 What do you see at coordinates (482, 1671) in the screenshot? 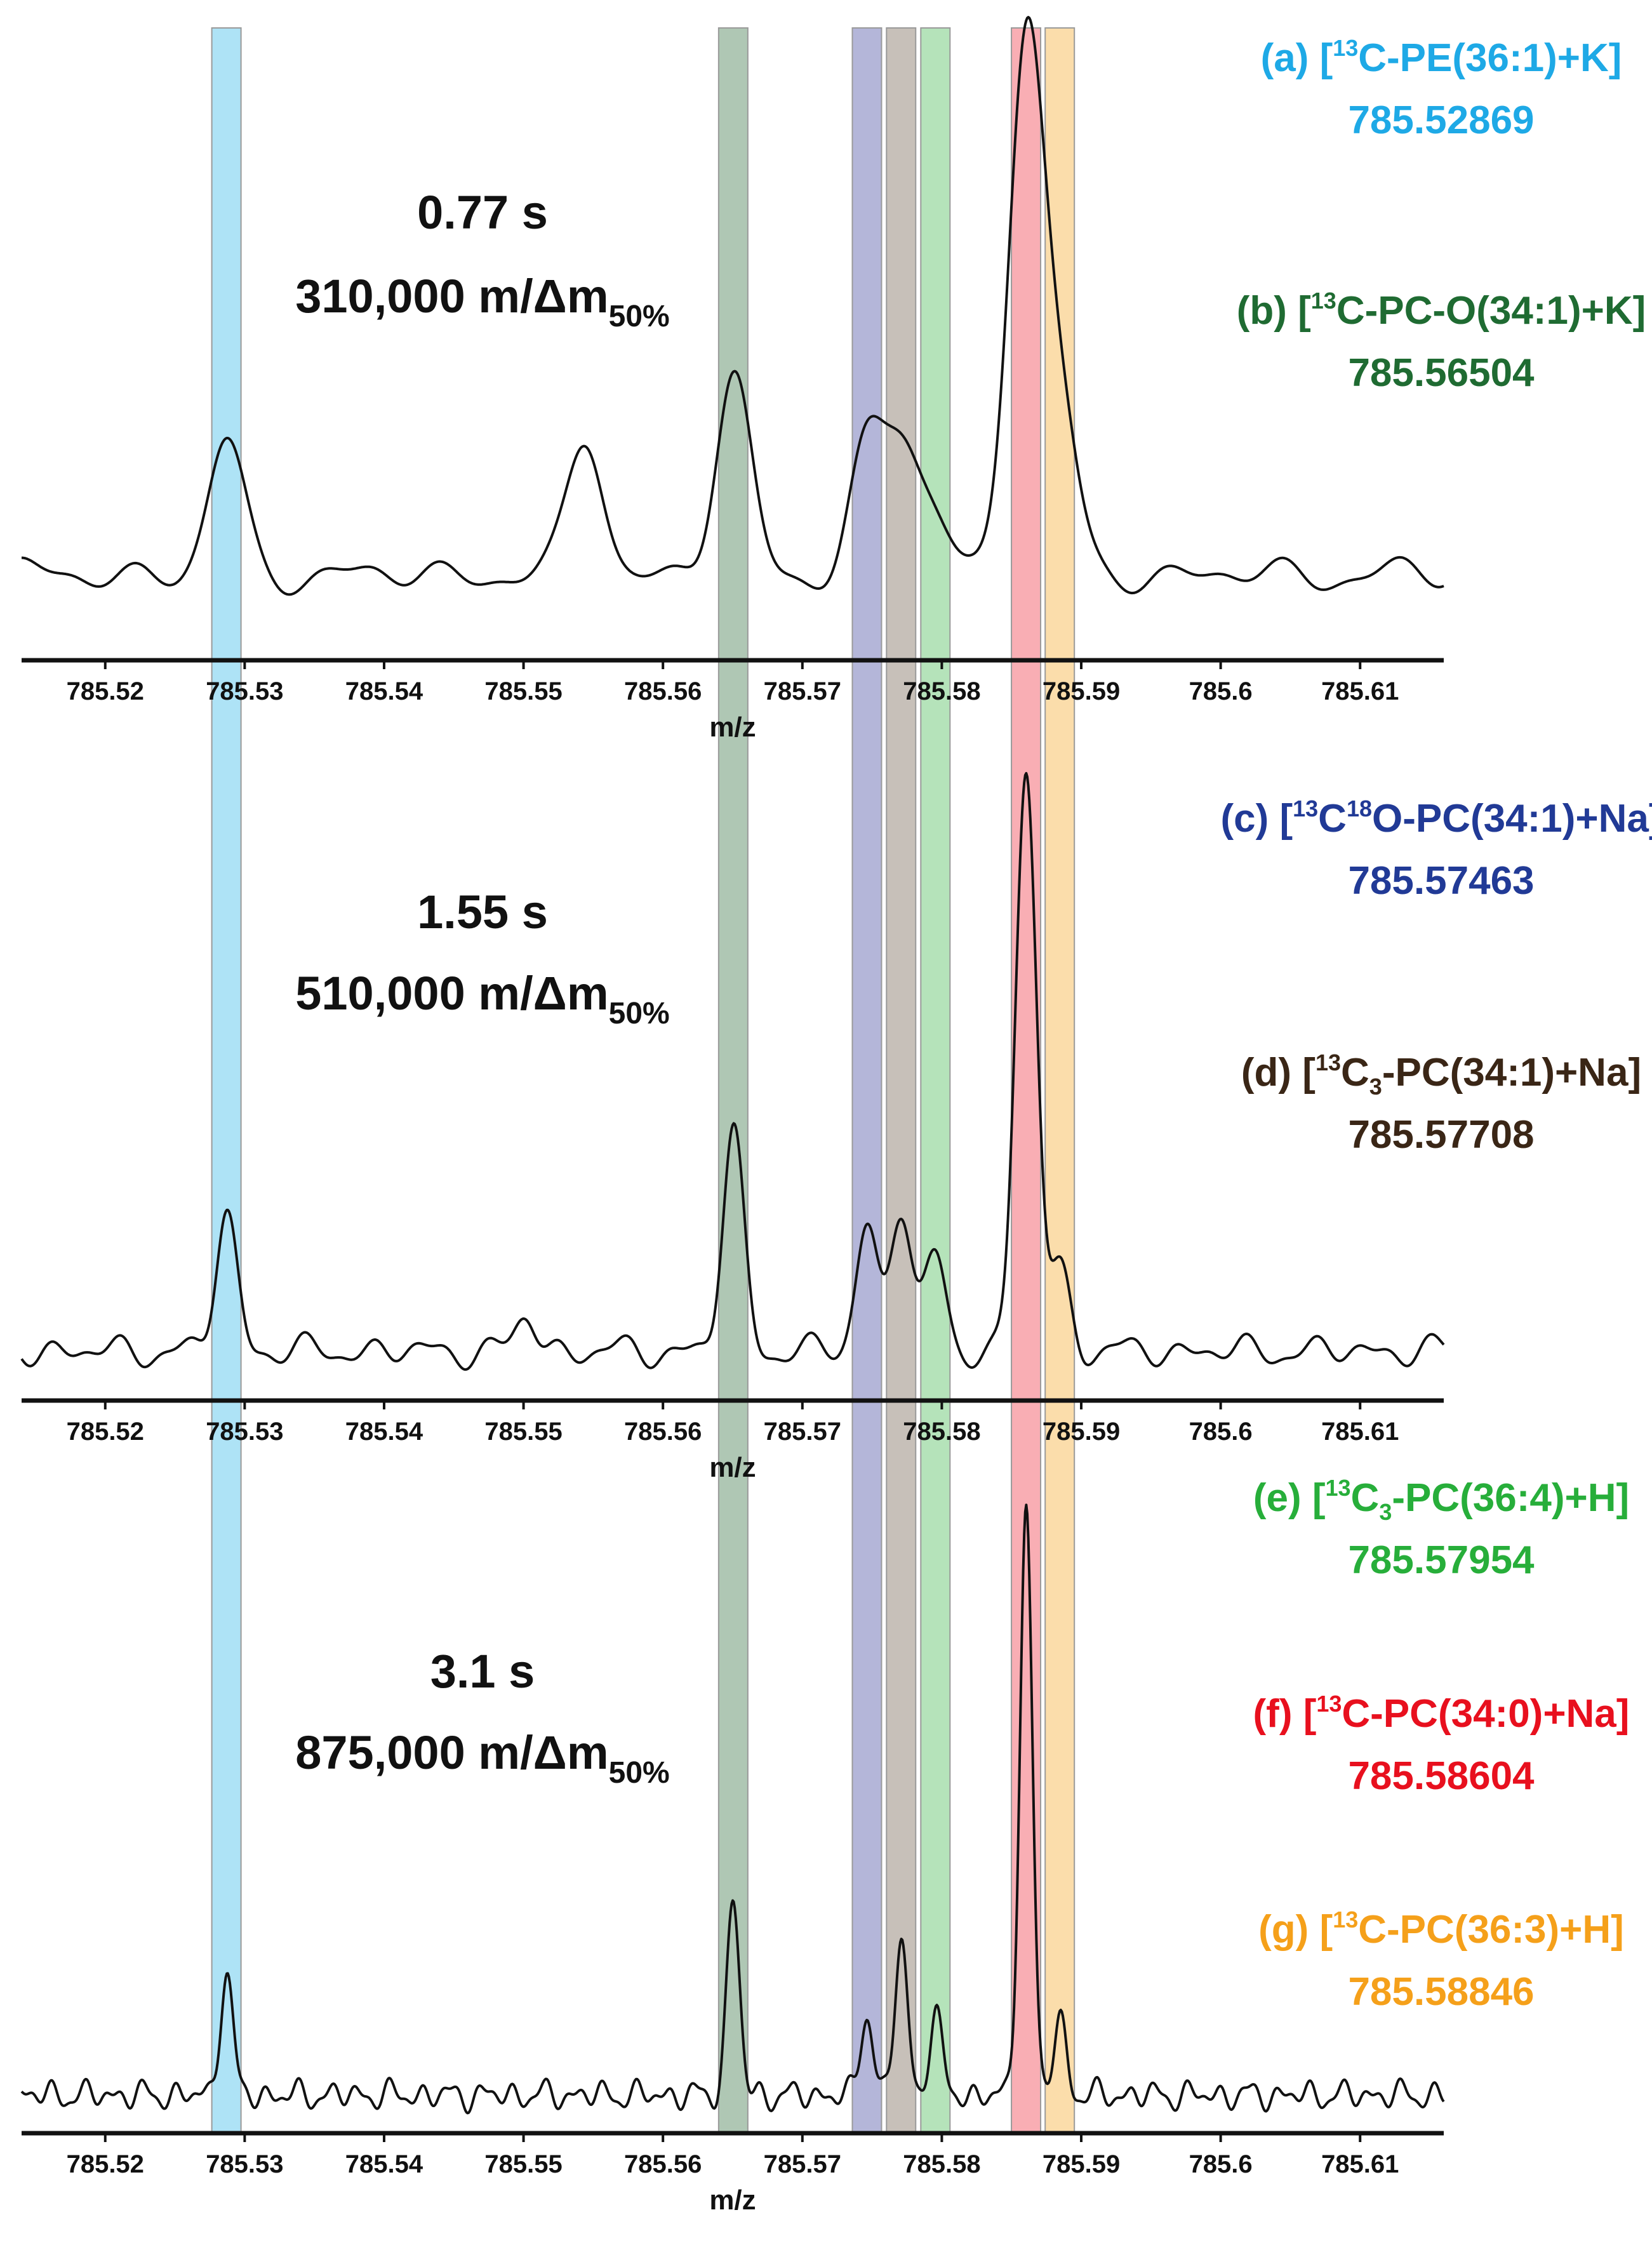
I see `transient-time-label: 3.1 s` at bounding box center [482, 1671].